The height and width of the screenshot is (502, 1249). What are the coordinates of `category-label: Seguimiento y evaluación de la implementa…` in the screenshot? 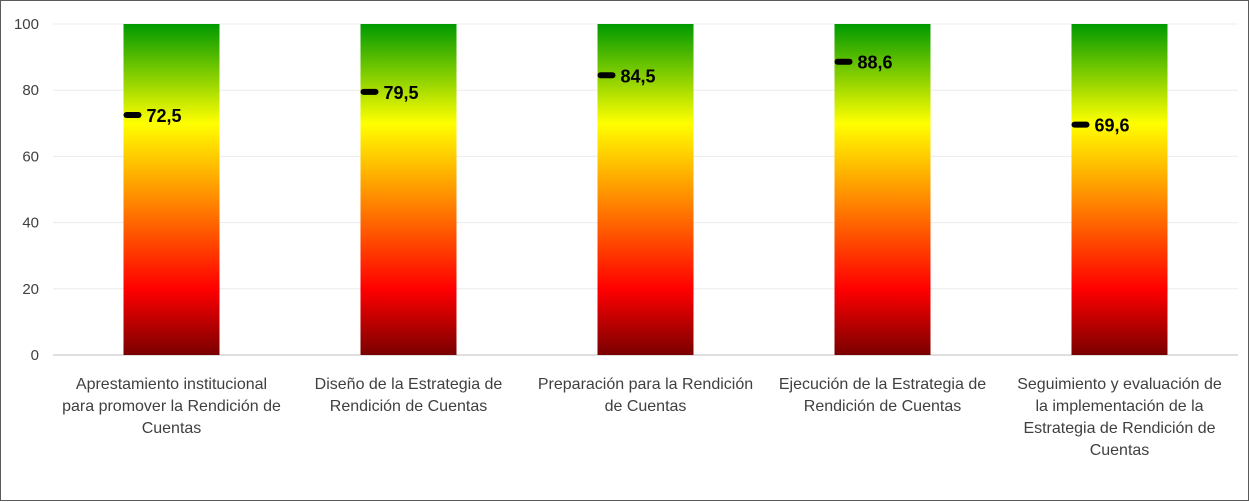 It's located at (1119, 417).